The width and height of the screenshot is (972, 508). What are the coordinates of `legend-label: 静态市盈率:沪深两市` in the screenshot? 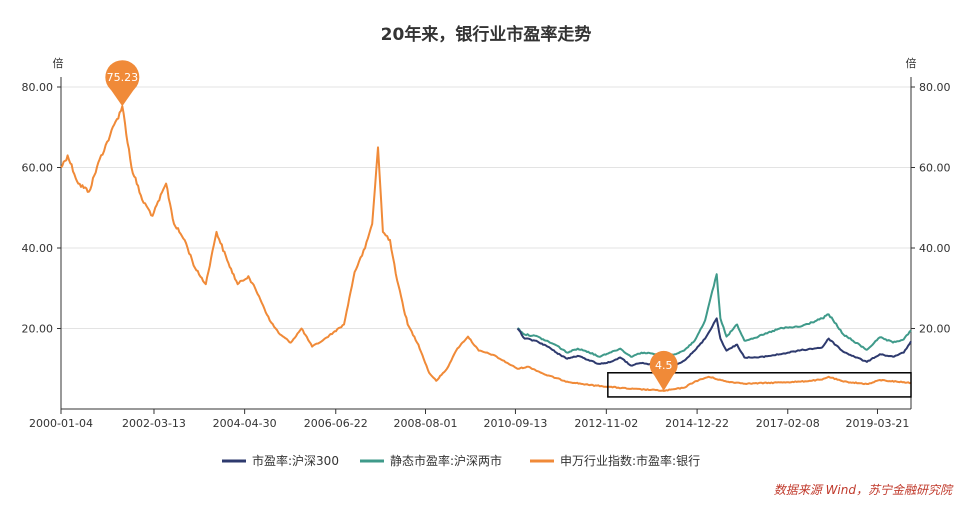 It's located at (446, 460).